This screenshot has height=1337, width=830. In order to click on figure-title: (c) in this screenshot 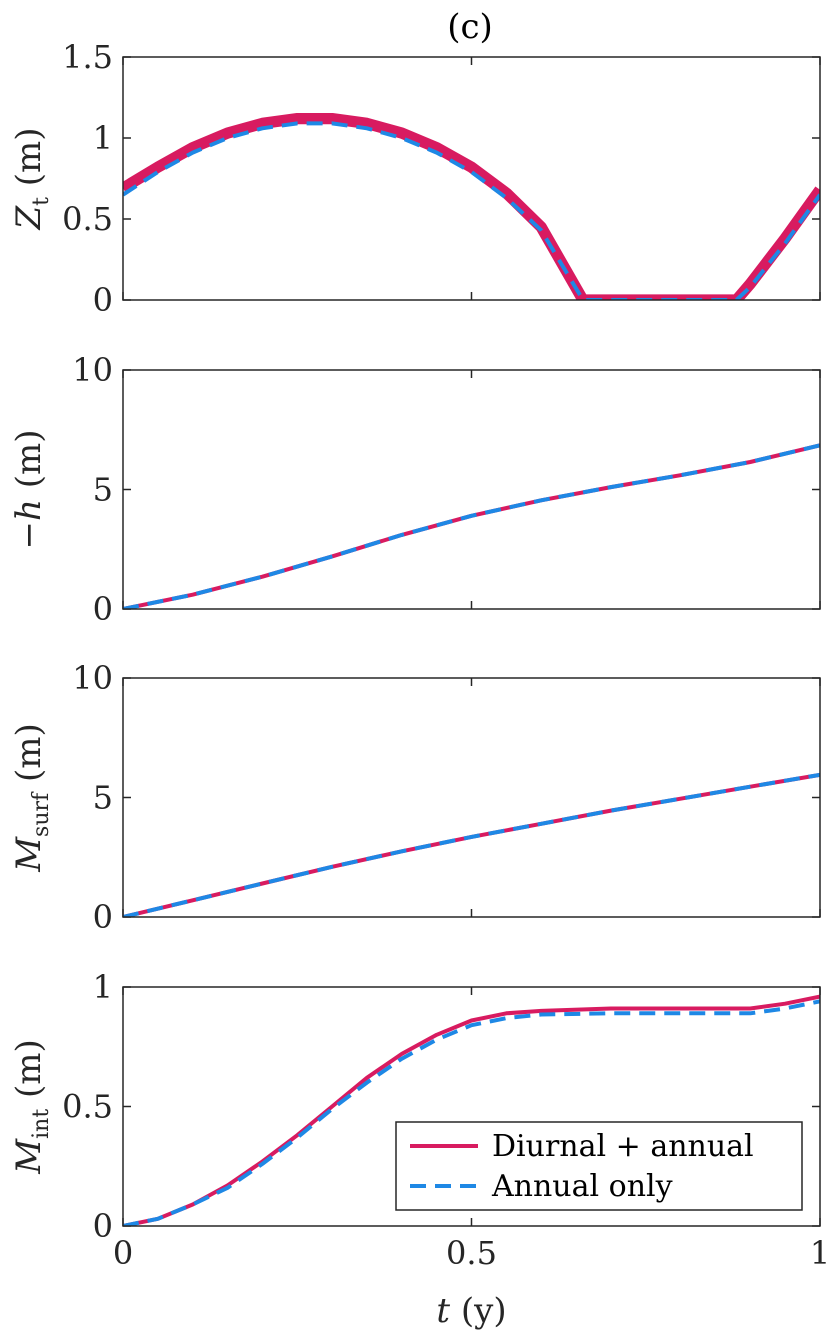, I will do `click(470, 27)`.